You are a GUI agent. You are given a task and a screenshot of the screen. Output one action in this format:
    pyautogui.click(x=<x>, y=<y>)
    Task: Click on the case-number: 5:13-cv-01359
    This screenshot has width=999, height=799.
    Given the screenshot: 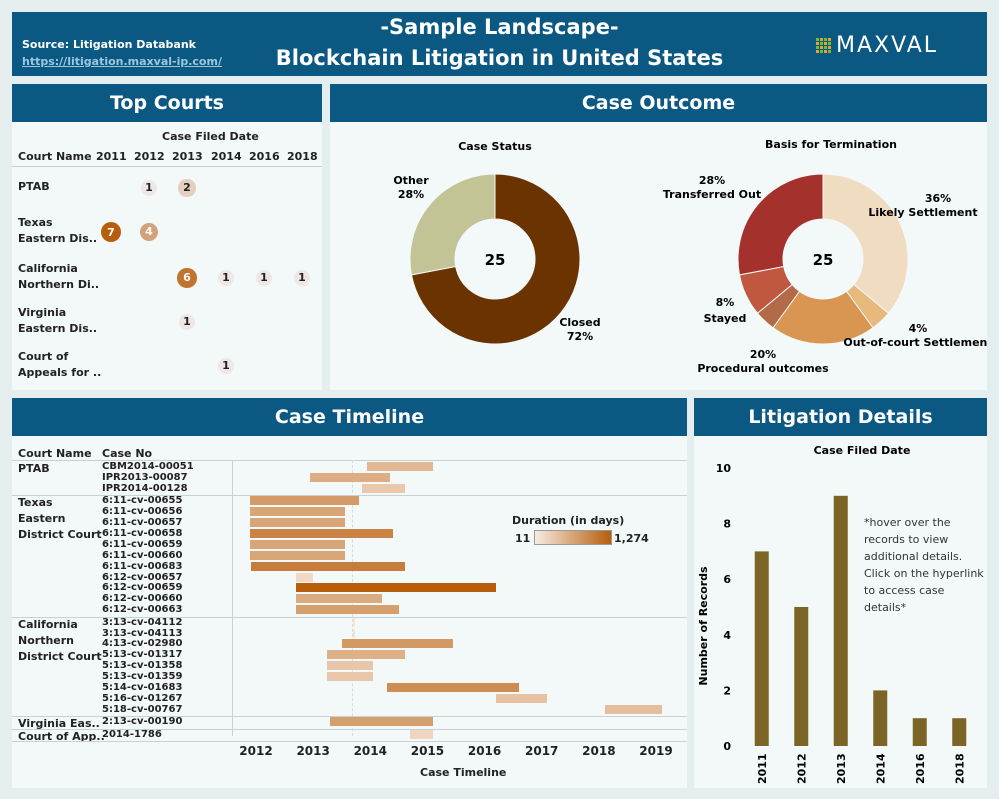 What is the action you would take?
    pyautogui.click(x=142, y=677)
    